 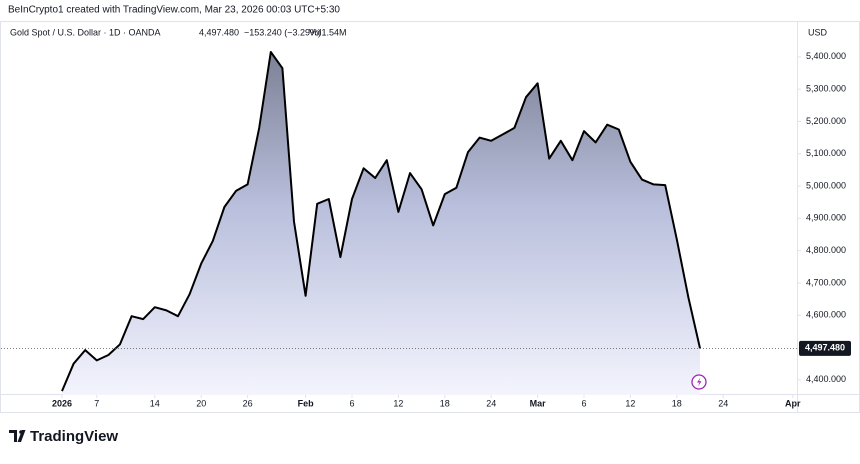 What do you see at coordinates (826, 121) in the screenshot?
I see `y-tick-label: 5,200.000` at bounding box center [826, 121].